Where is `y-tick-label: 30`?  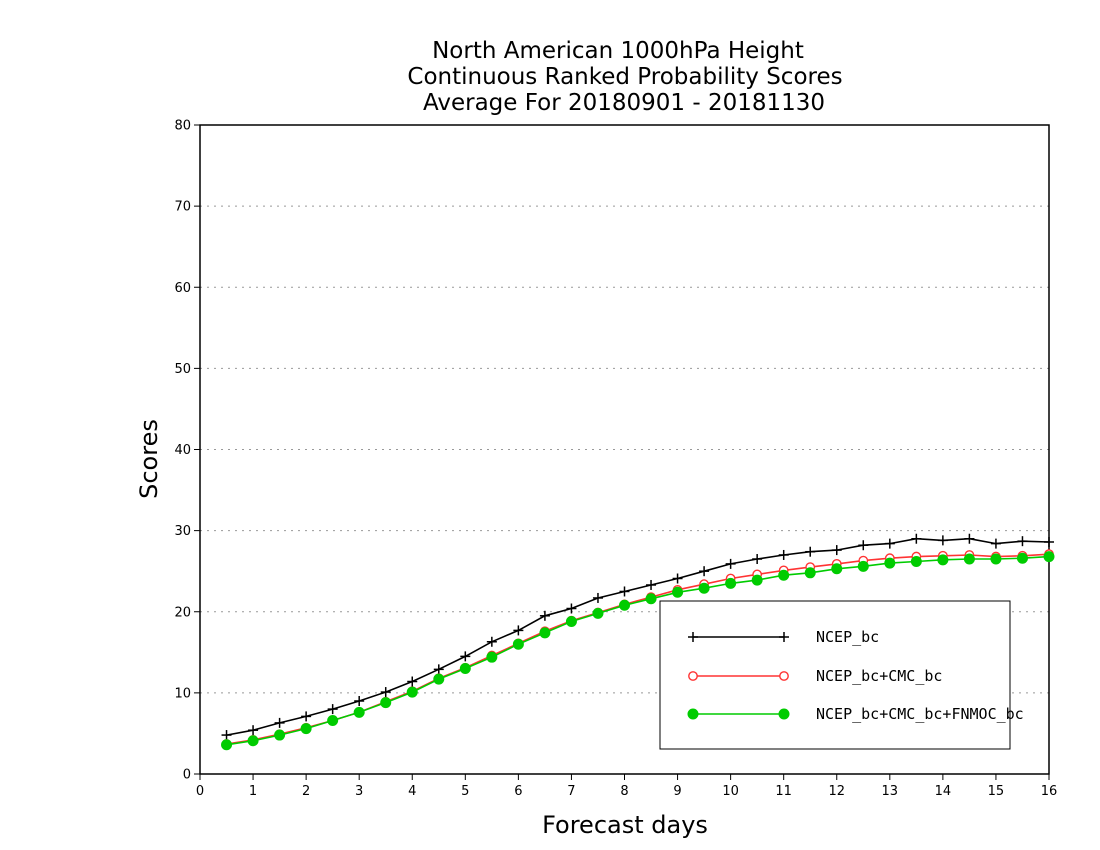
y-tick-label: 30 is located at coordinates (182, 531).